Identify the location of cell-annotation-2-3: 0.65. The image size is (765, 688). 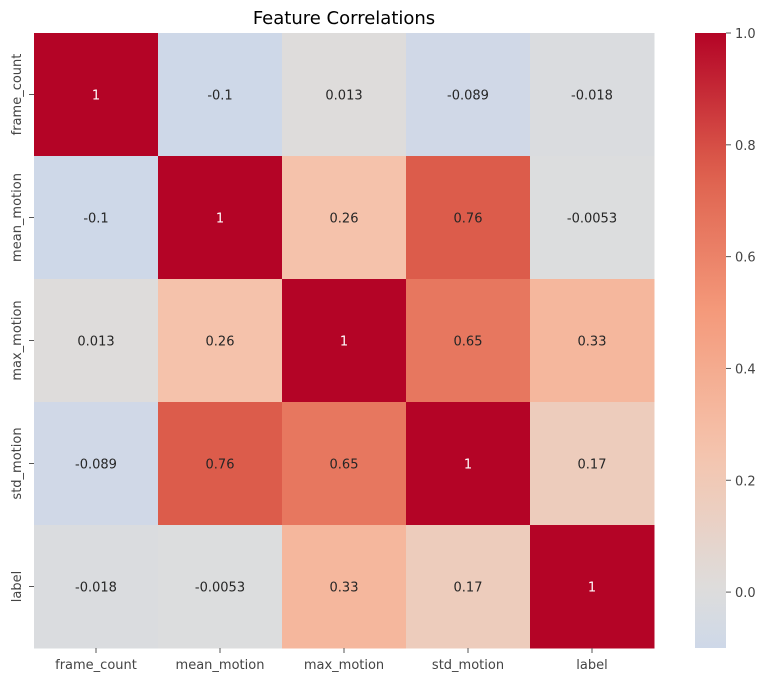
(468, 342).